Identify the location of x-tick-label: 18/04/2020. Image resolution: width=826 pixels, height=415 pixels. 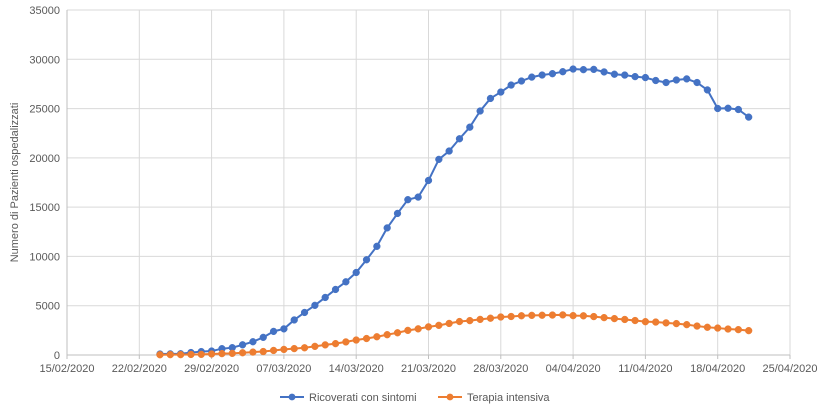
(717, 369).